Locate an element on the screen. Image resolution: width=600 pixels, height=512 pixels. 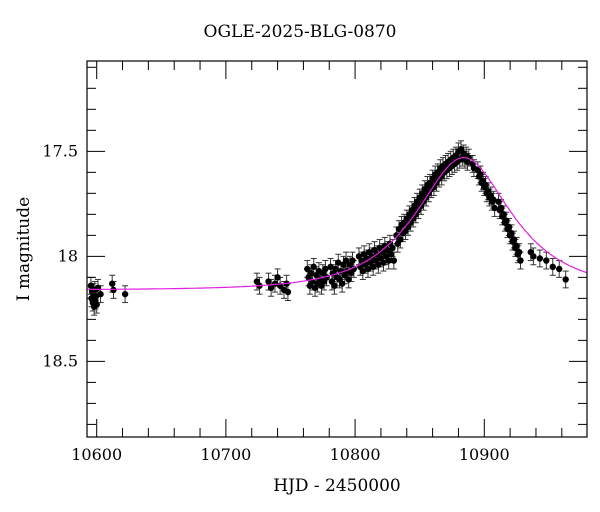
y-tick-label: 17.5 is located at coordinates (60, 151).